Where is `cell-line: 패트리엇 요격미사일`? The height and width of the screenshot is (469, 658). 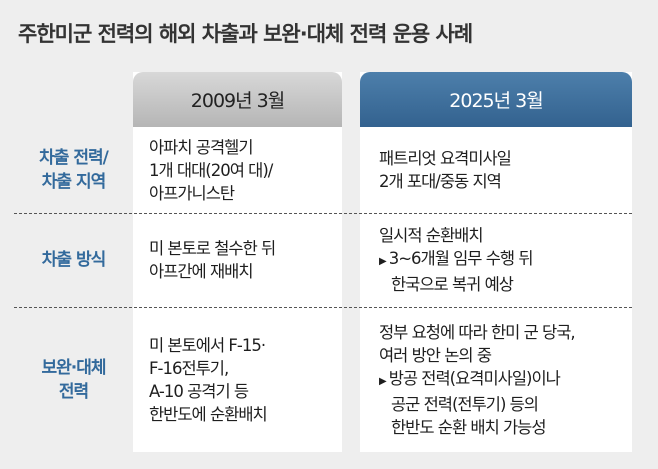
cell-line: 패트리엇 요격미사일 is located at coordinates (445, 158).